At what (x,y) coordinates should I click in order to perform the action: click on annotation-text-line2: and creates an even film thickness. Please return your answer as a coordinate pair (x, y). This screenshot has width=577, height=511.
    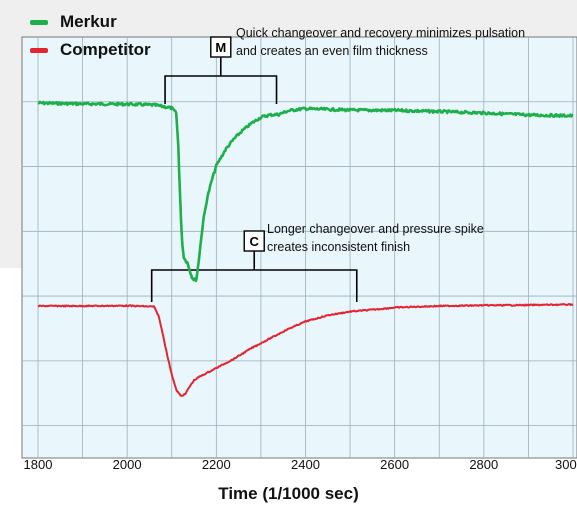
    Looking at the image, I should click on (332, 51).